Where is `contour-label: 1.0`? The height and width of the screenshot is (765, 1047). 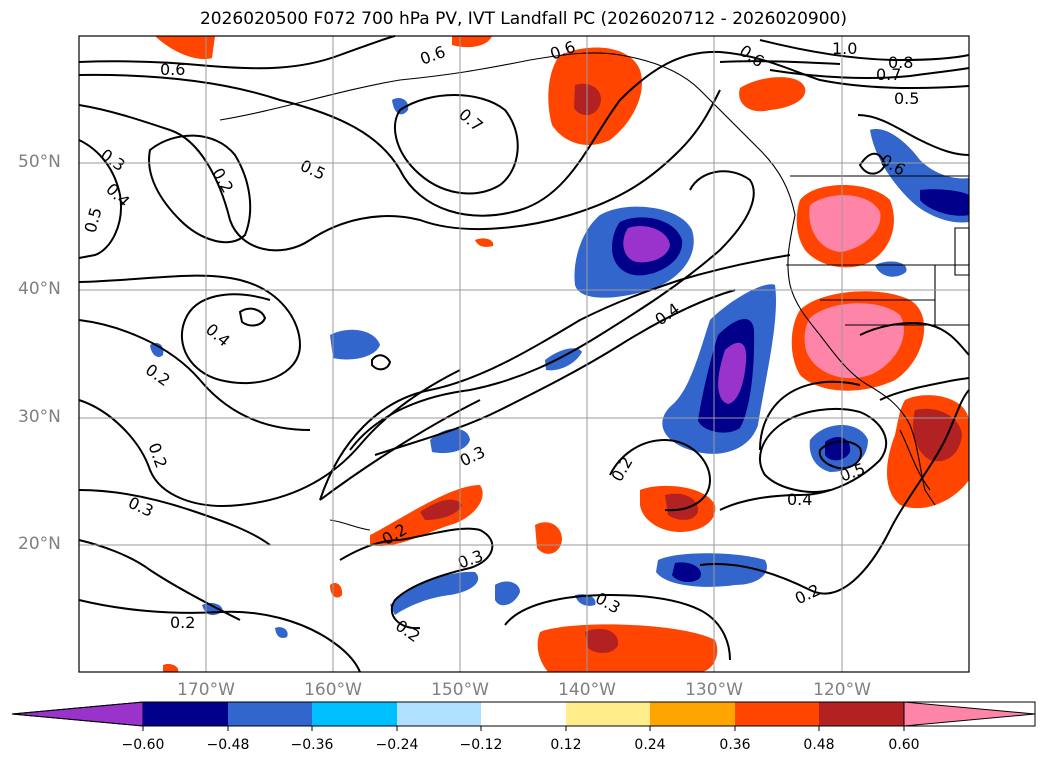 contour-label: 1.0 is located at coordinates (844, 48).